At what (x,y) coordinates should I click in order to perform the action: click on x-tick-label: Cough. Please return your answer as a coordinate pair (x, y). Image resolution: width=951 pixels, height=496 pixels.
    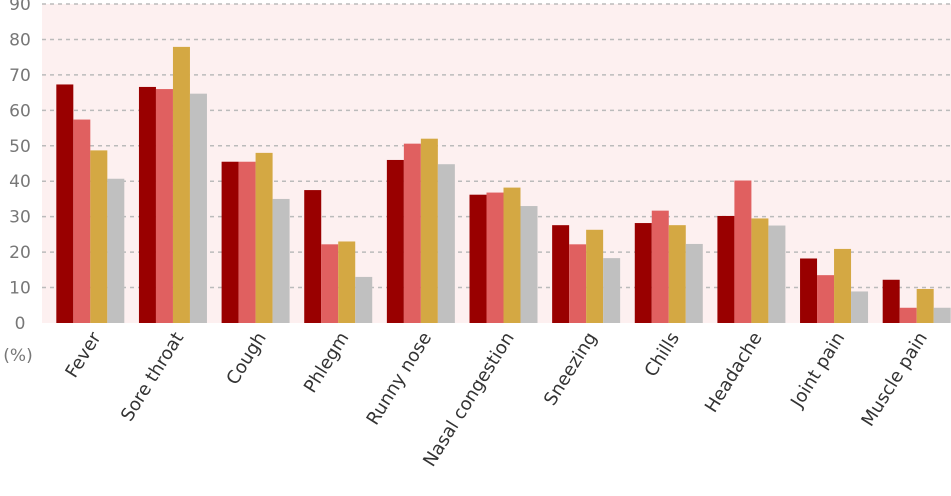
    Looking at the image, I should click on (246, 359).